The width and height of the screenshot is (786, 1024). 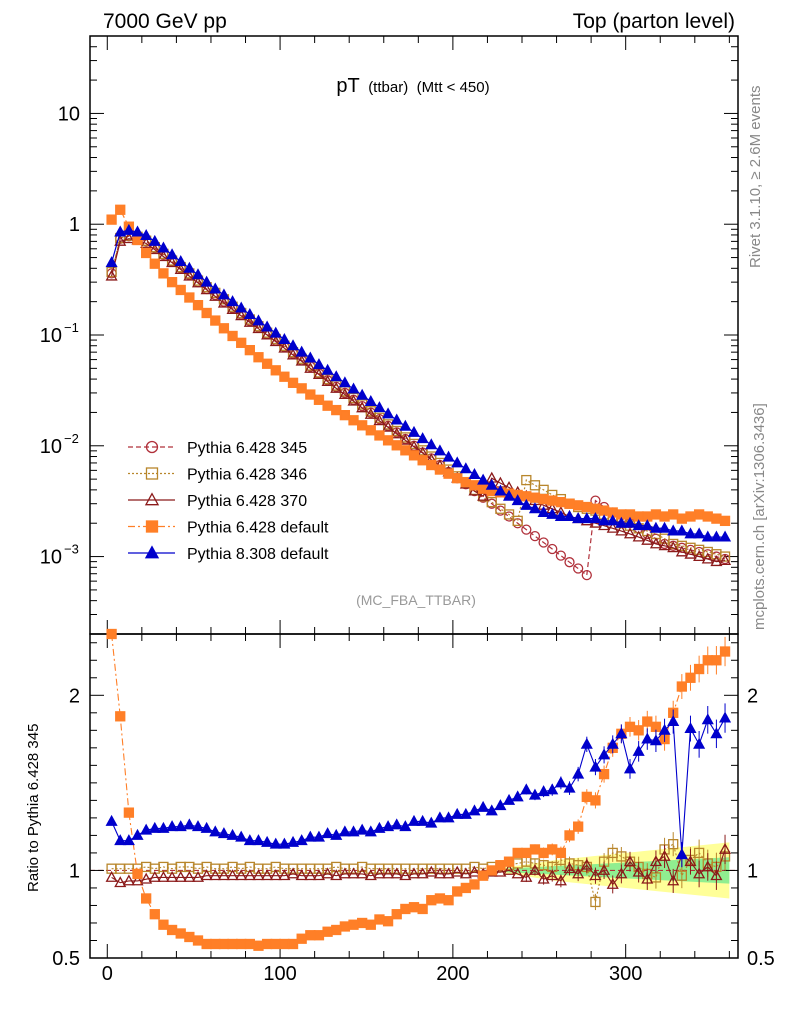 I want to click on ratio-ylabel: Ratio to Pythia 6.428 345, so click(x=33, y=808).